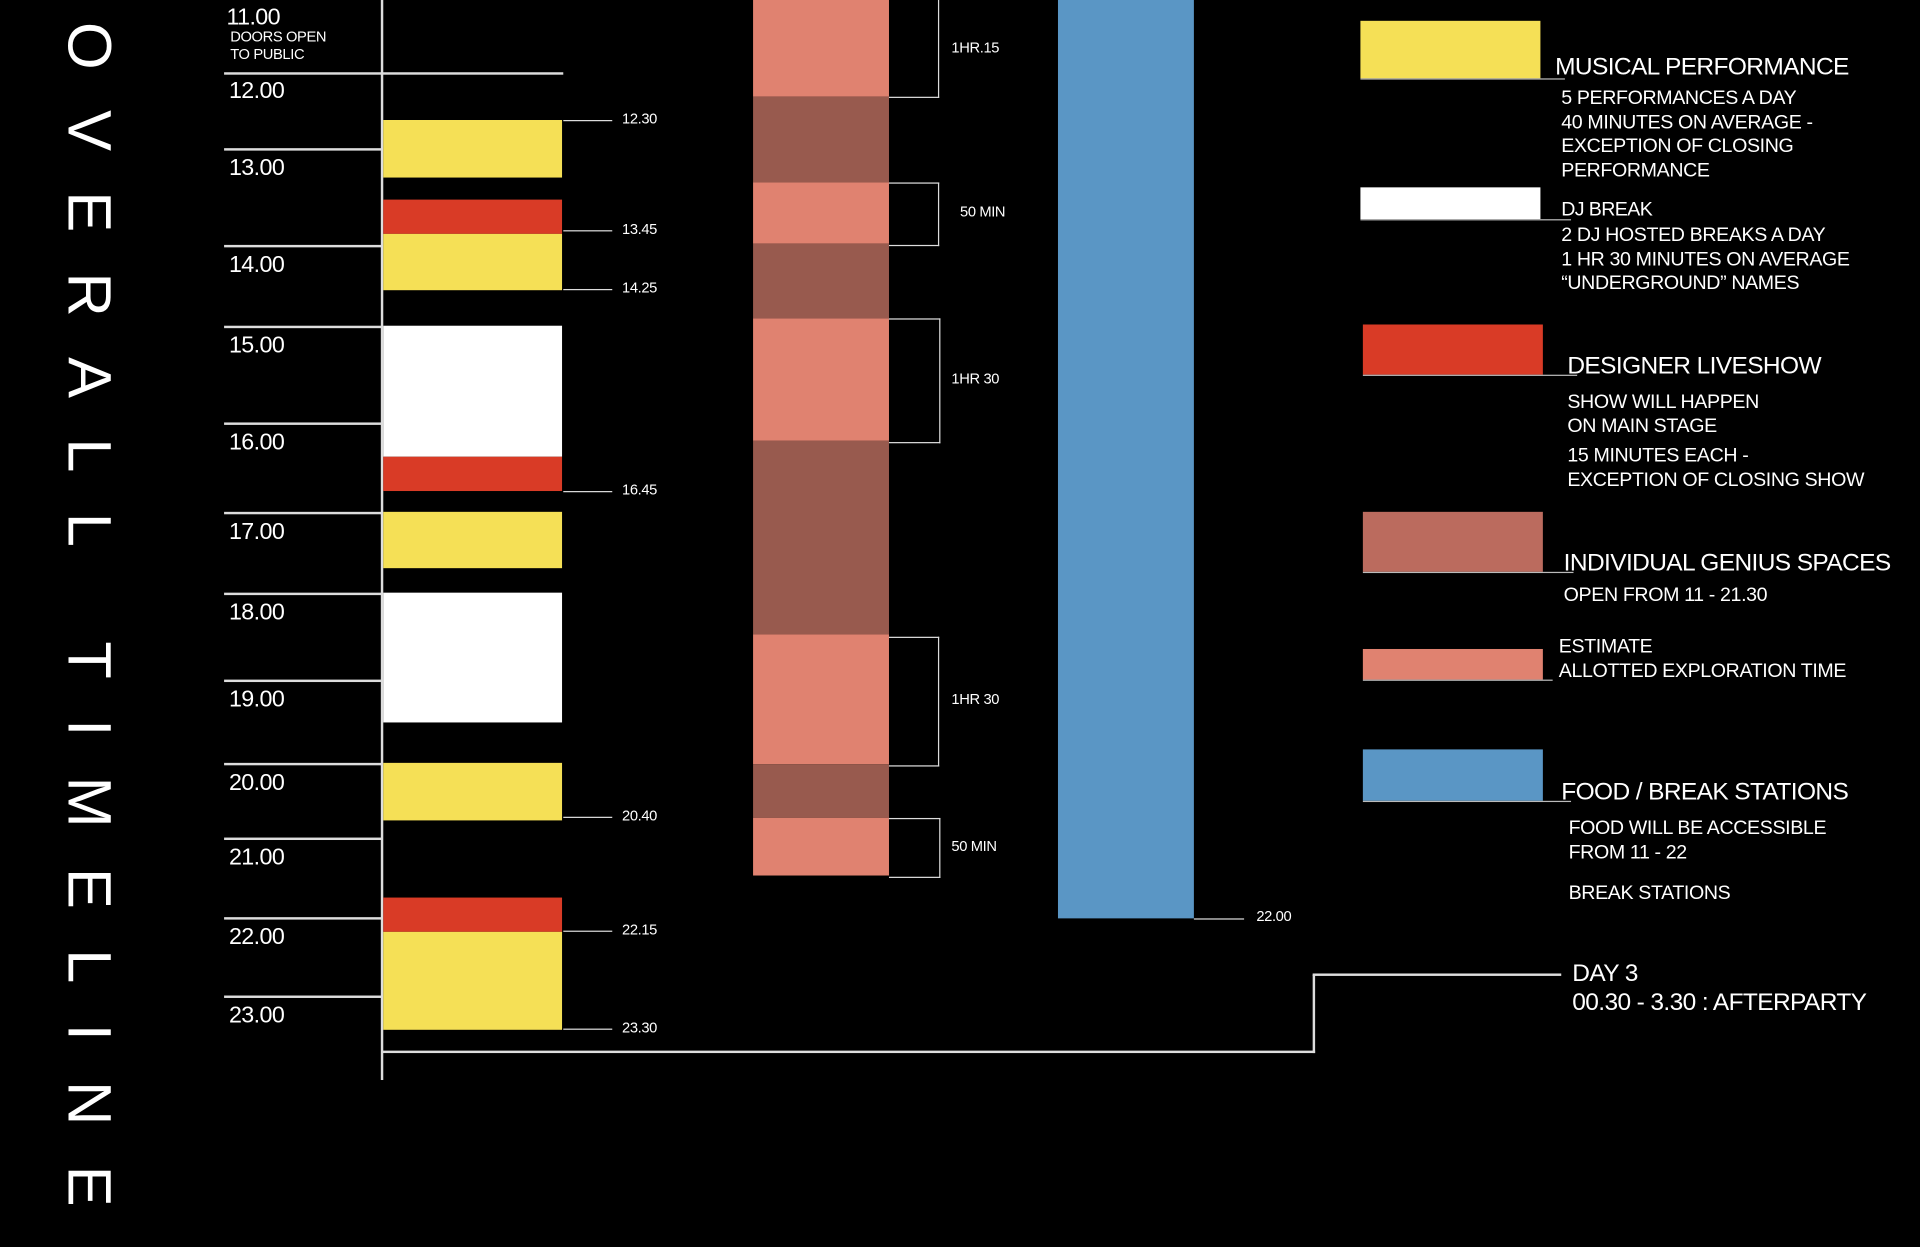 Image resolution: width=1920 pixels, height=1247 pixels. What do you see at coordinates (1607, 210) in the screenshot?
I see `legend-title: DJ BREAK` at bounding box center [1607, 210].